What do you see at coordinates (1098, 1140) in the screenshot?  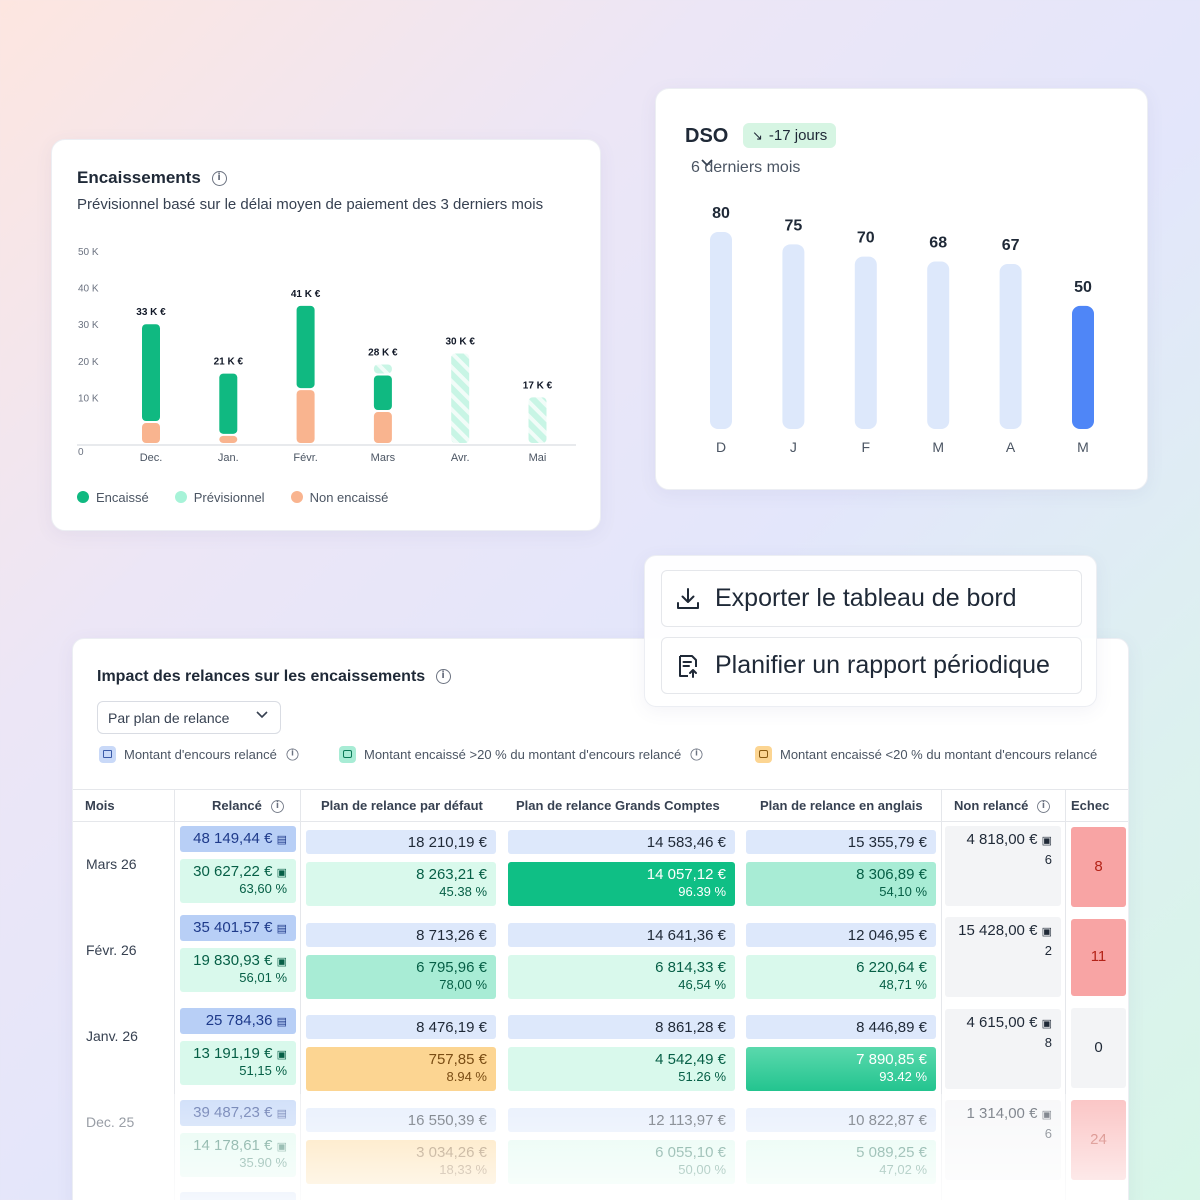 I see `echec-cell: 24` at bounding box center [1098, 1140].